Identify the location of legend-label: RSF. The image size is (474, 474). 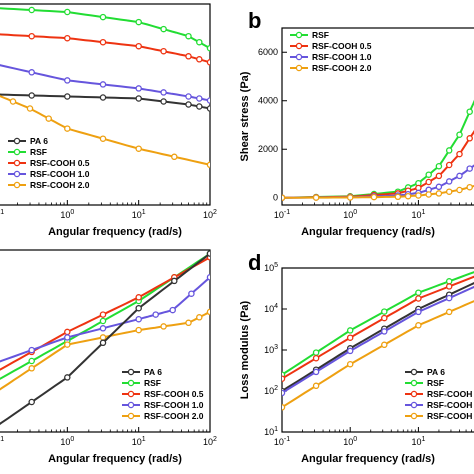
(320, 35).